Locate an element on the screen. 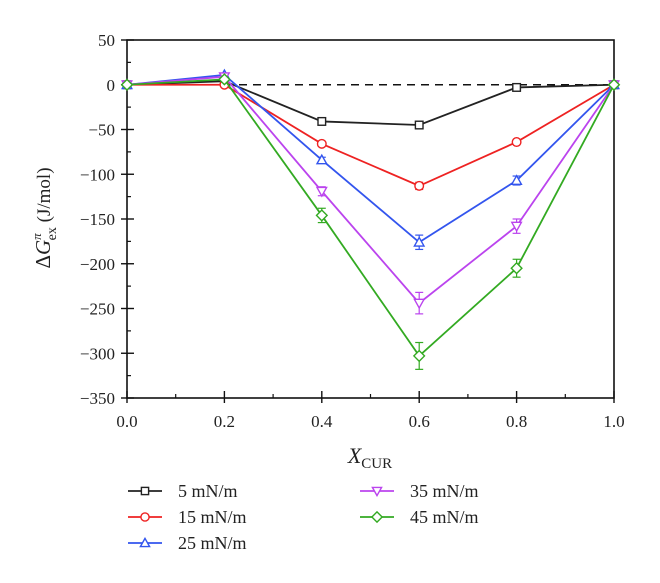 Image resolution: width=660 pixels, height=583 pixels. y-tick-label: −150 is located at coordinates (97, 219).